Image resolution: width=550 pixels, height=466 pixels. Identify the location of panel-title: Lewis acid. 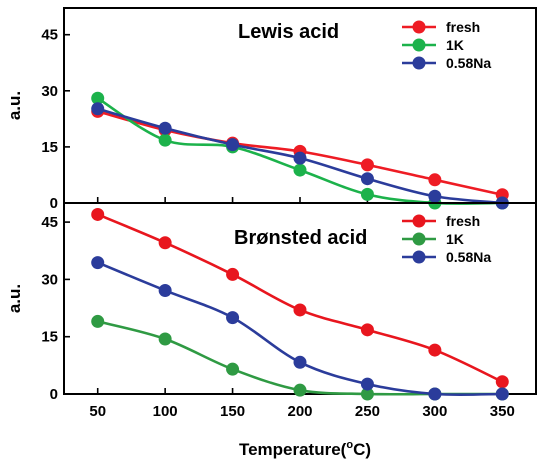
(288, 32).